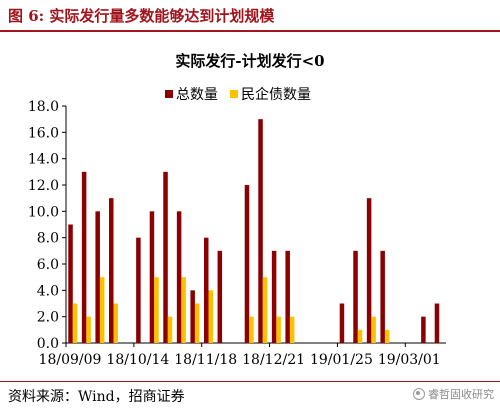  I want to click on x-tick-label: 18/12/21, so click(273, 360).